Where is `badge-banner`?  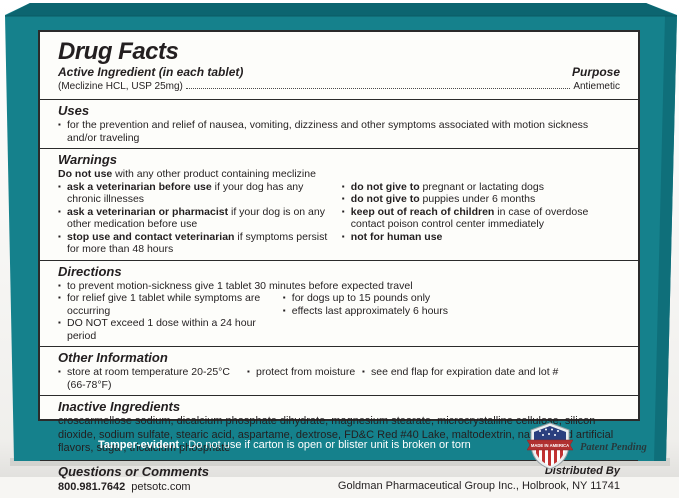
badge-banner is located at coordinates (550, 445).